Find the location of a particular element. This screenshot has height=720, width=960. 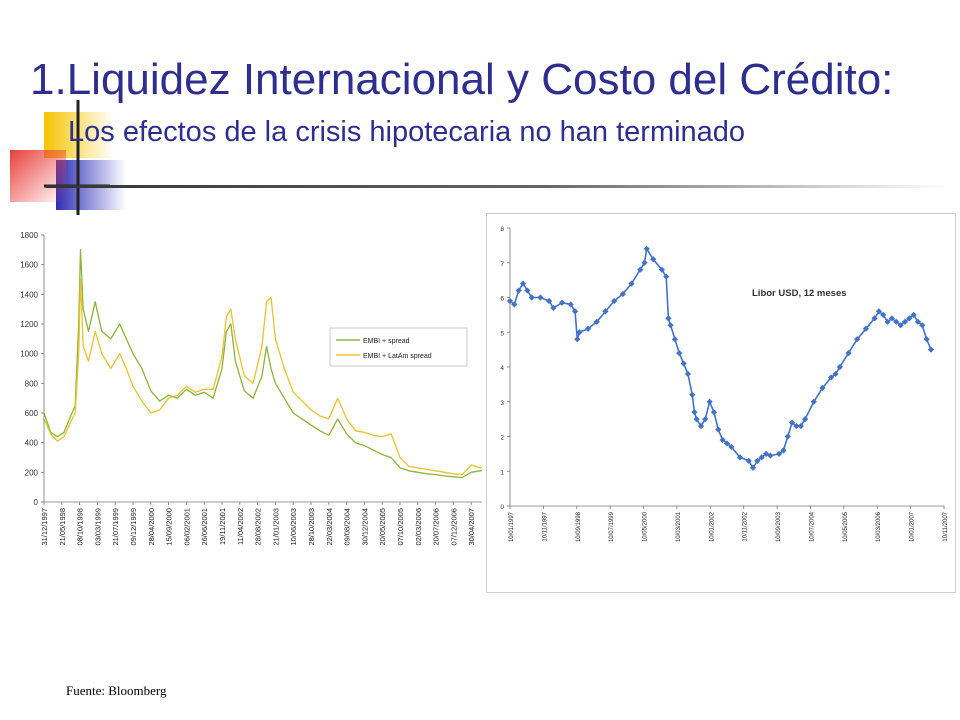

x-tick-label: 10/11/2007 is located at coordinates (946, 526).